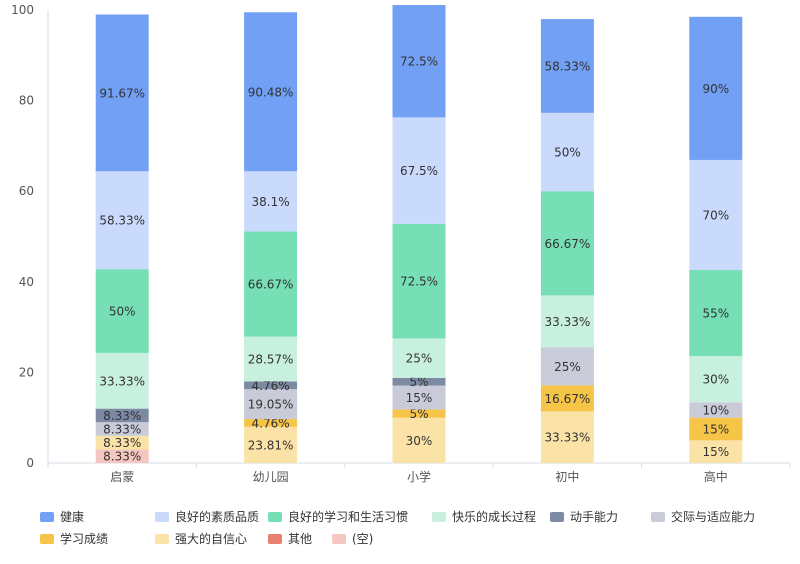 Image resolution: width=800 pixels, height=564 pixels. What do you see at coordinates (300, 539) in the screenshot?
I see `legend-label: 其他` at bounding box center [300, 539].